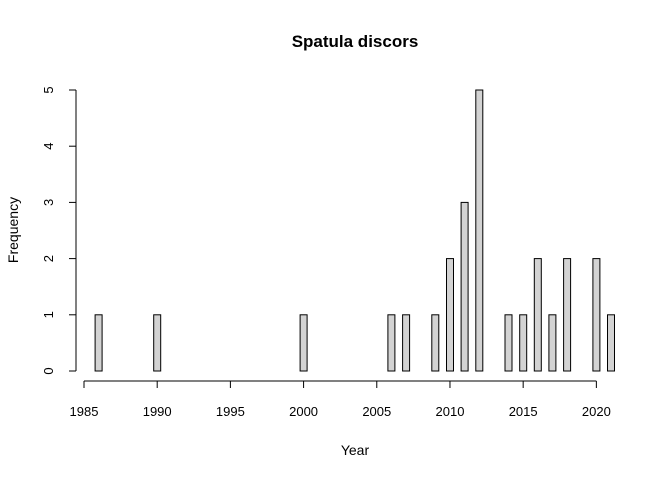 This screenshot has height=480, width=672. What do you see at coordinates (48, 314) in the screenshot?
I see `y-tick-label-1: 1` at bounding box center [48, 314].